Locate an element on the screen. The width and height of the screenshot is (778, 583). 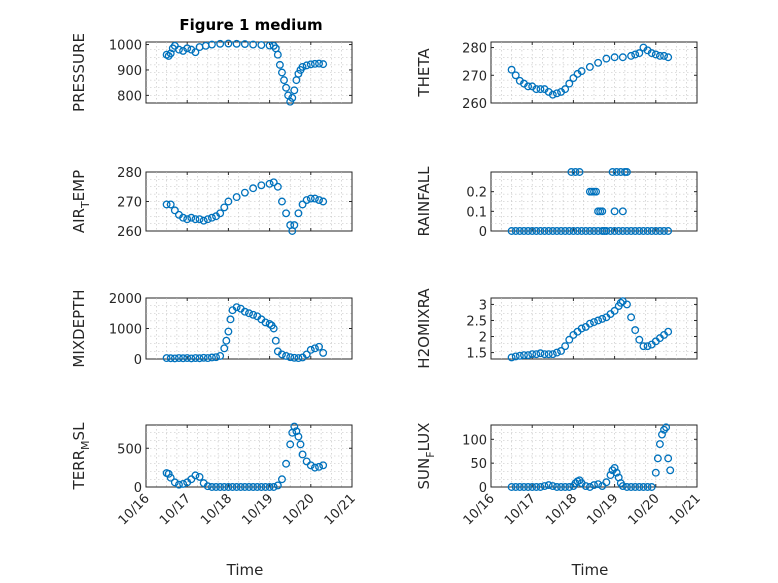
y-tick-label: 900 is located at coordinates (129, 71).